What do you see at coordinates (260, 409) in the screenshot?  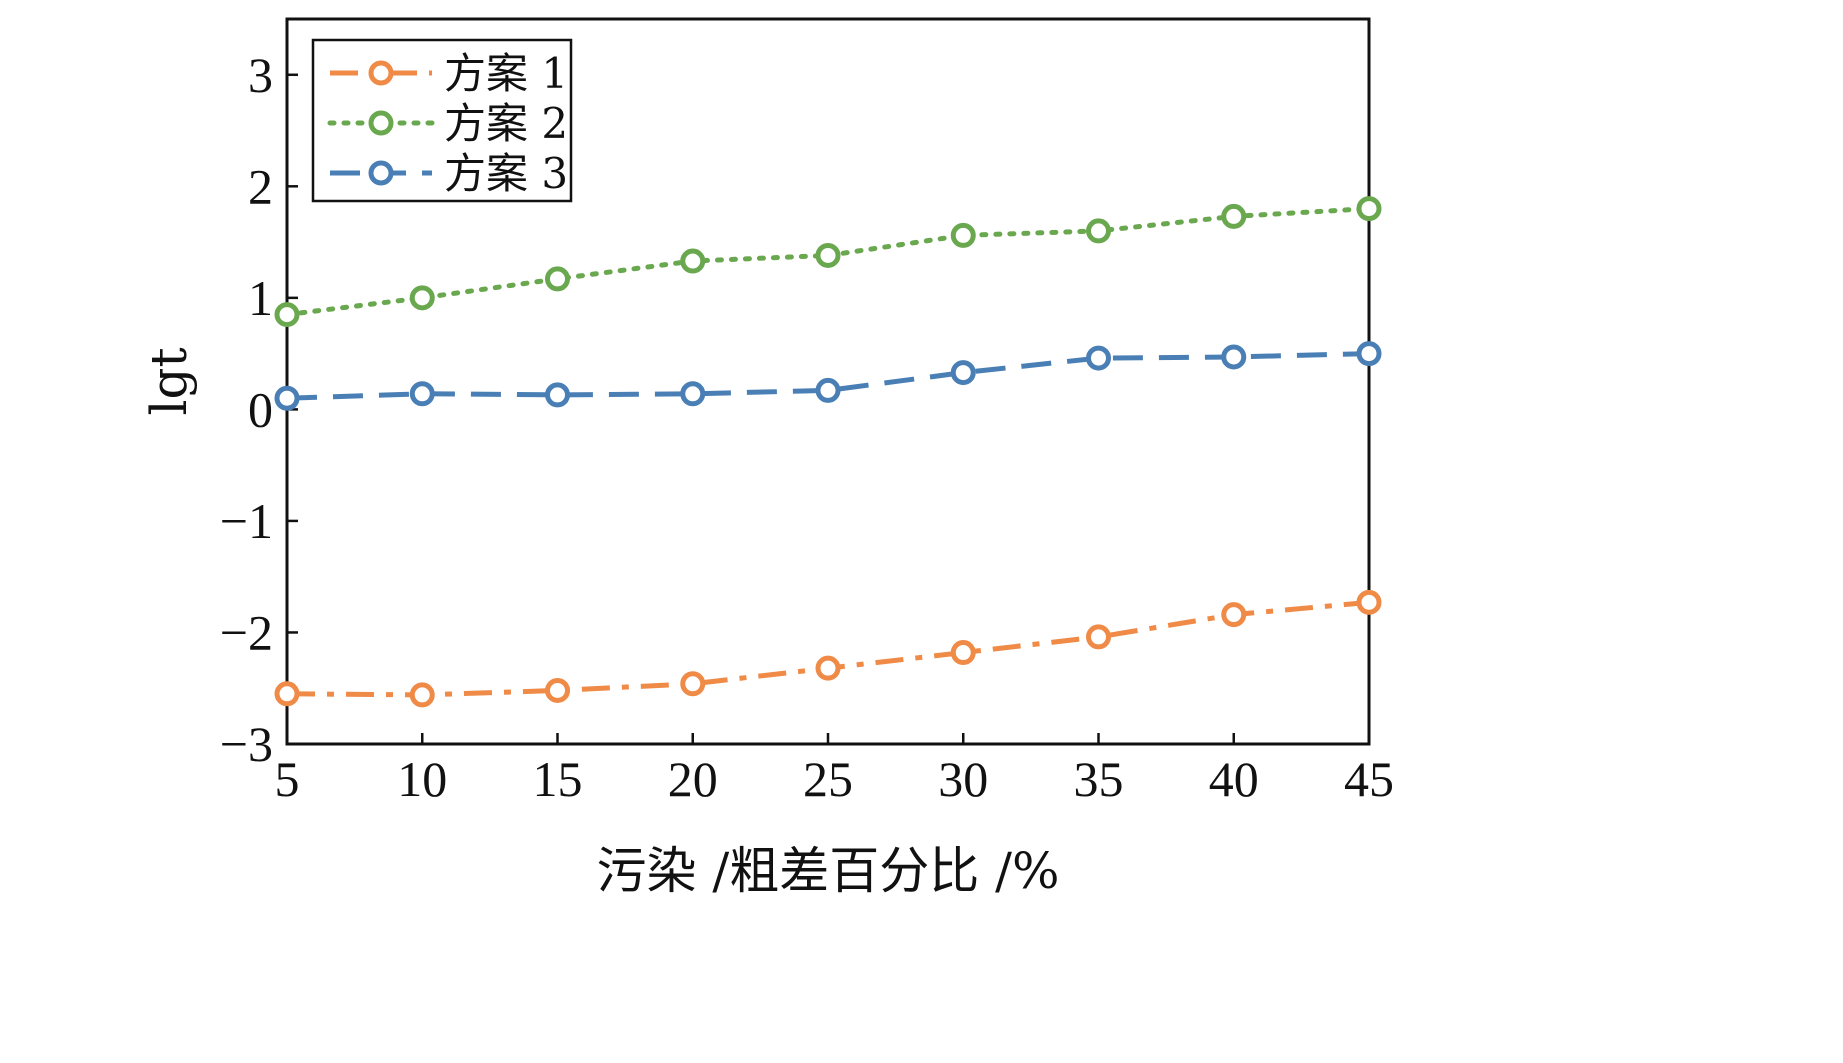 I see `y-tick-label: 0` at bounding box center [260, 409].